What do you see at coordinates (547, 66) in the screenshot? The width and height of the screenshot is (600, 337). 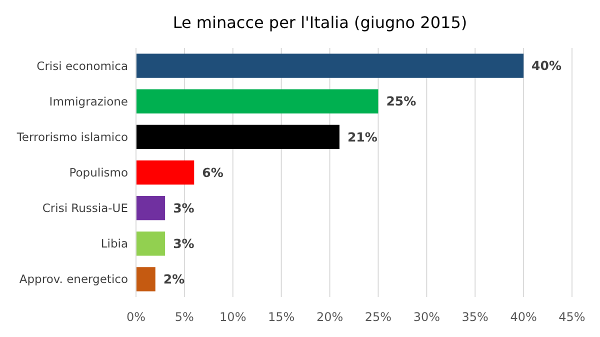 I see `data-label: 40%` at bounding box center [547, 66].